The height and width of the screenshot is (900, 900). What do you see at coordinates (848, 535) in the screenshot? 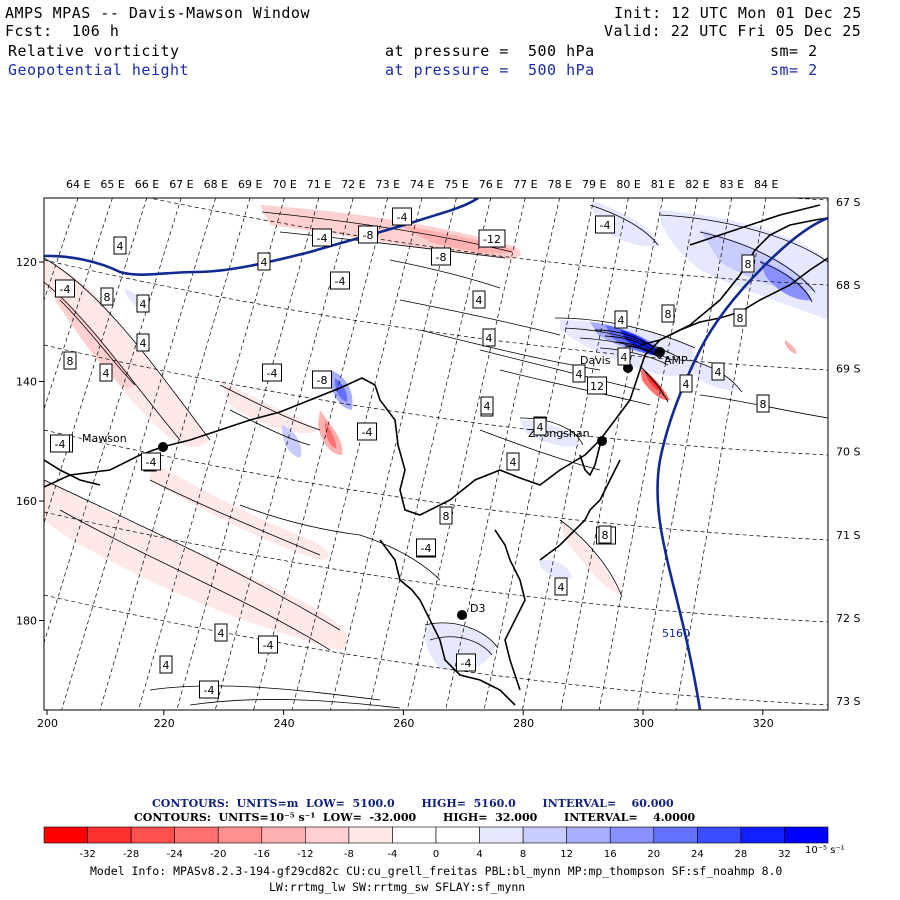
I see `lat-label: 71 S` at bounding box center [848, 535].